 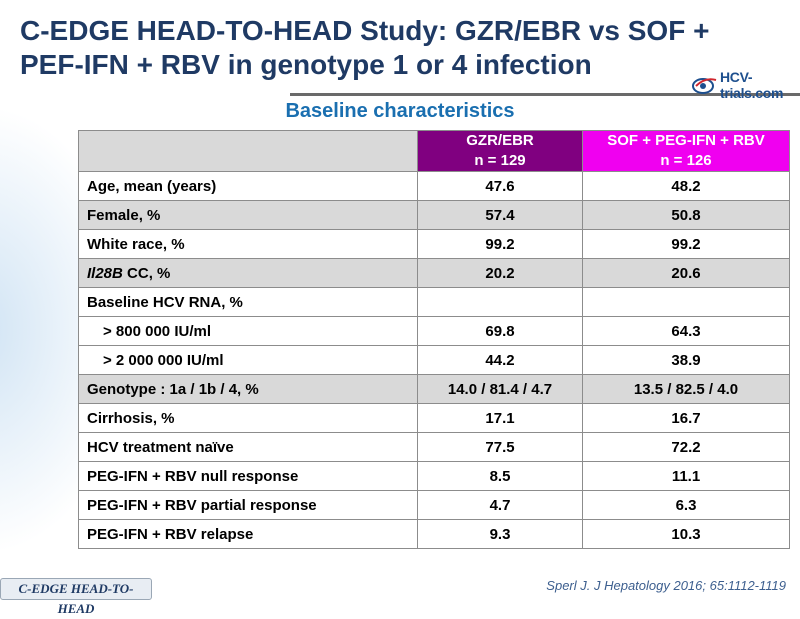 I want to click on gzr-value: 4.7, so click(x=500, y=505).